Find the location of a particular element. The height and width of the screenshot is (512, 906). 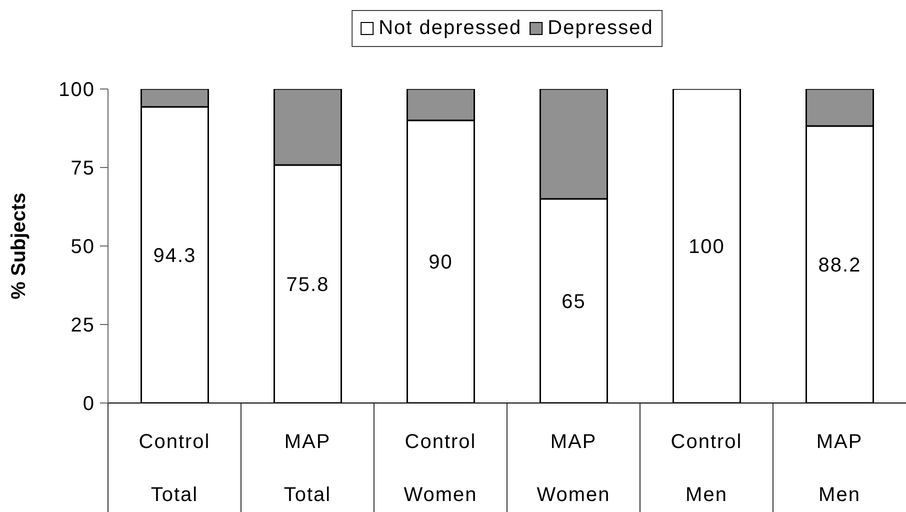

category-label: Control Total is located at coordinates (174, 468).